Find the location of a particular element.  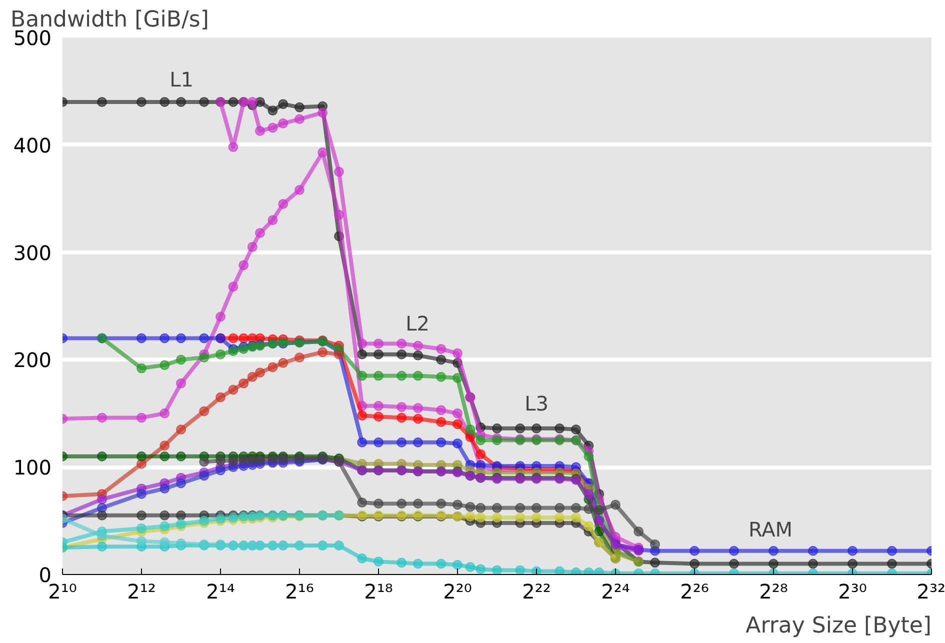

annotation: L1 is located at coordinates (182, 80).